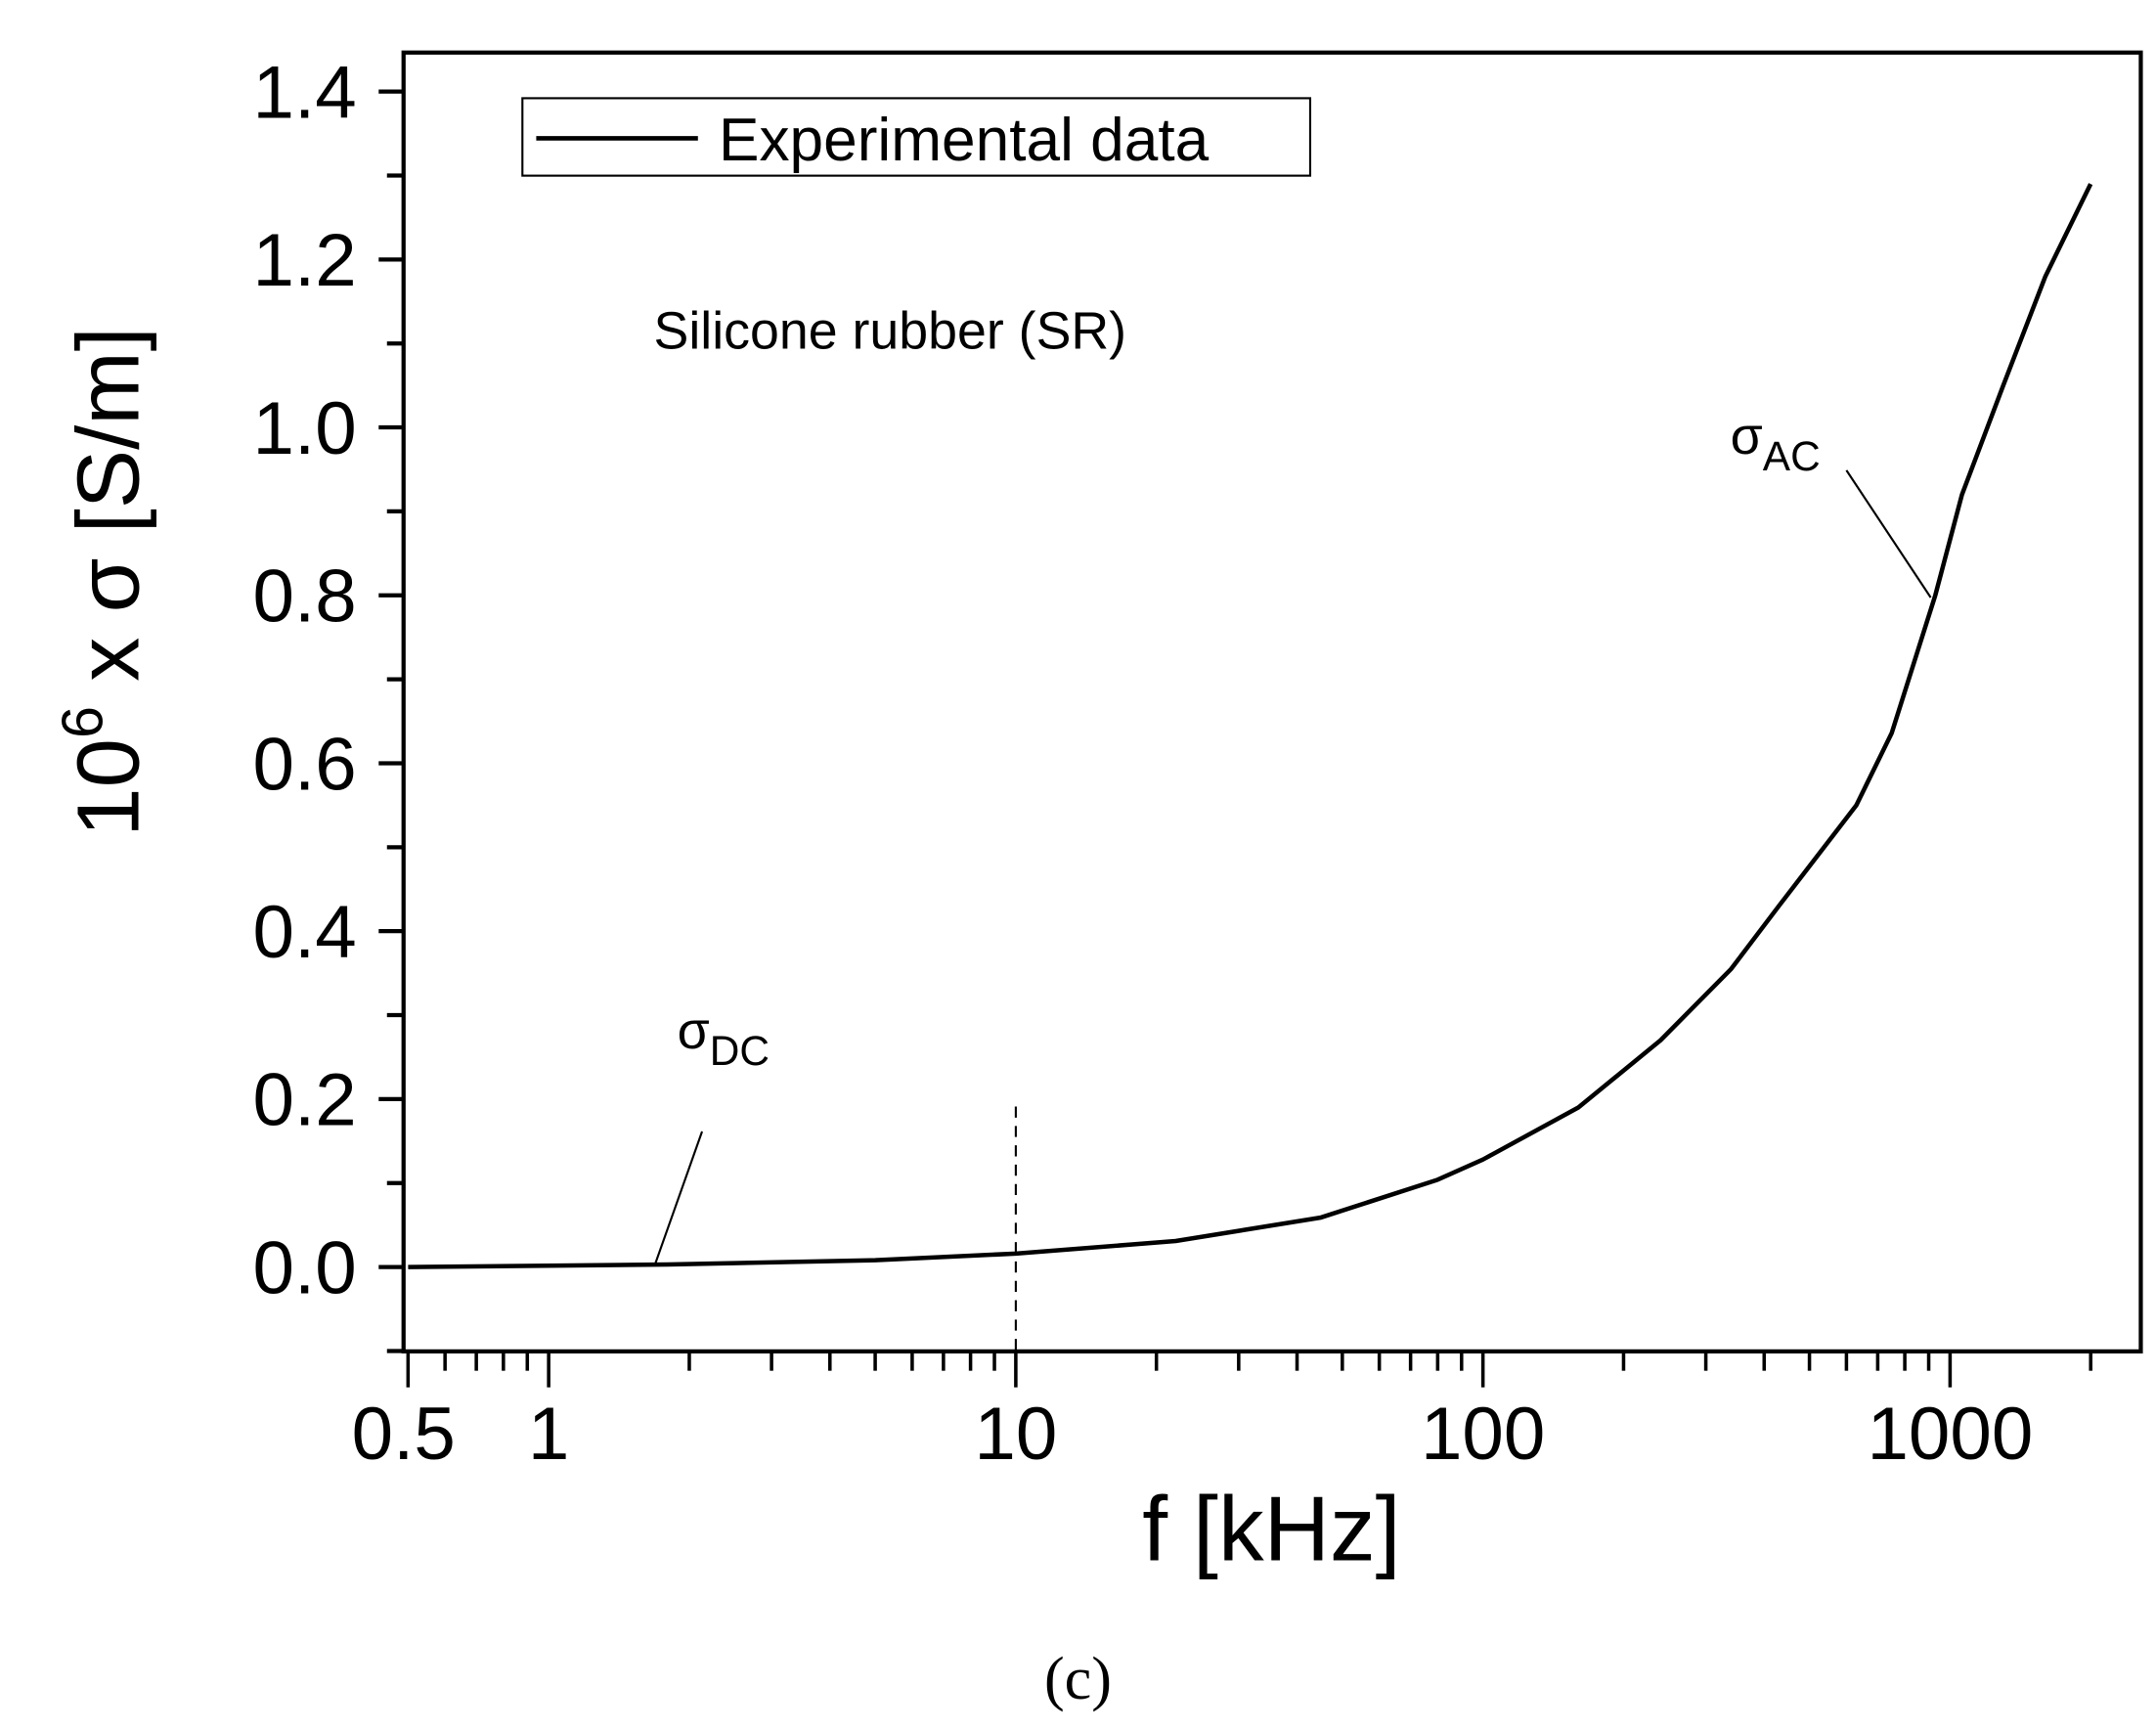 The height and width of the screenshot is (1729, 2156). Describe the element at coordinates (305, 260) in the screenshot. I see `y-tick-label: 1.2` at that location.